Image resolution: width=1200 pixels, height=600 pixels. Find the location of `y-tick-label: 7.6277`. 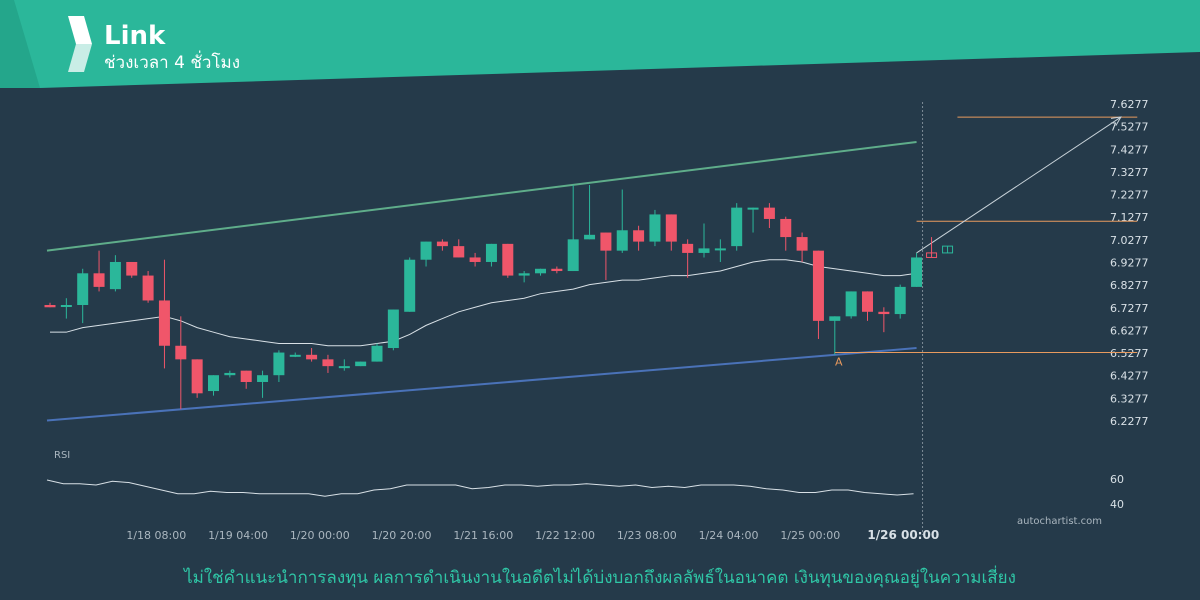

y-tick-label: 7.6277 is located at coordinates (1129, 104).